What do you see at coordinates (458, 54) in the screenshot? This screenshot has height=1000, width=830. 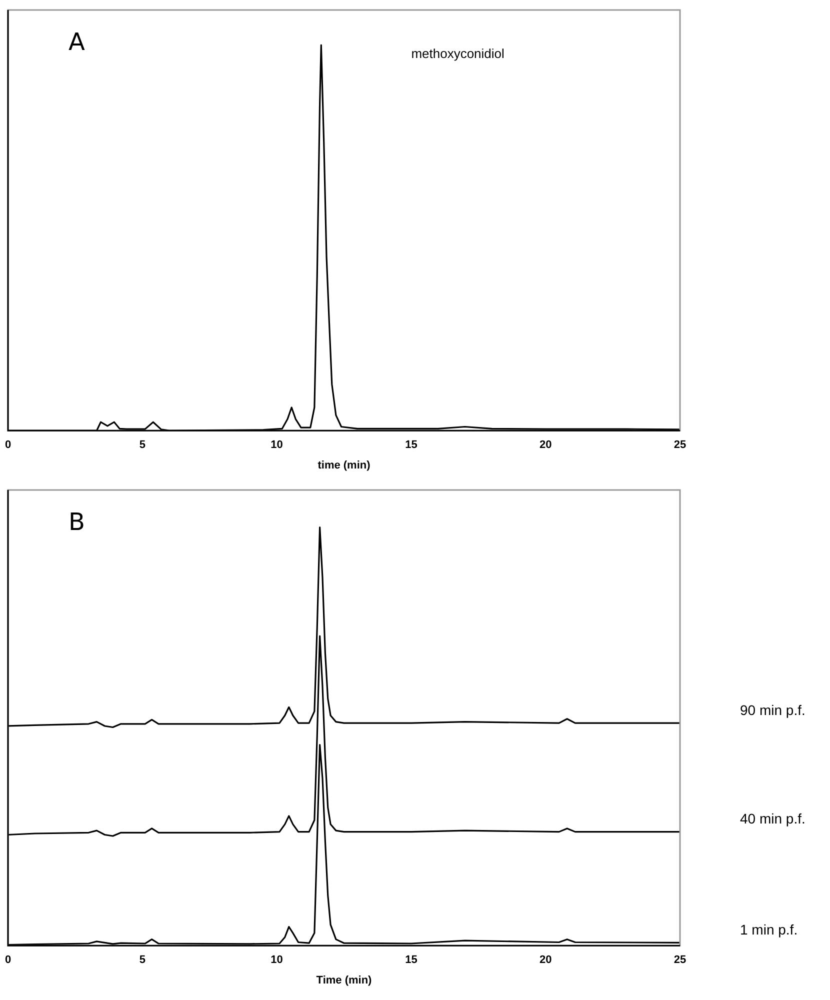 I see `annotation: methoxyconidiol` at bounding box center [458, 54].